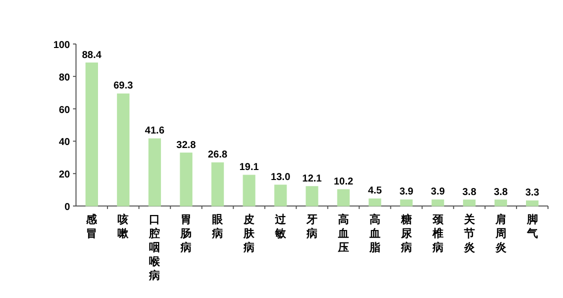 Image resolution: width=563 pixels, height=298 pixels. Describe the element at coordinates (312, 178) in the screenshot. I see `data-label: 12.1` at that location.